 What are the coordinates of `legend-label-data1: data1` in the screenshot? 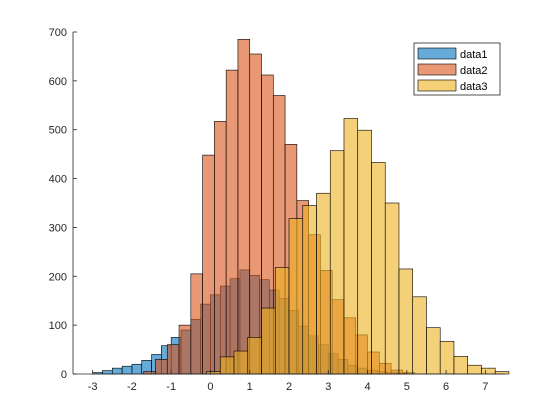 It's located at (474, 55).